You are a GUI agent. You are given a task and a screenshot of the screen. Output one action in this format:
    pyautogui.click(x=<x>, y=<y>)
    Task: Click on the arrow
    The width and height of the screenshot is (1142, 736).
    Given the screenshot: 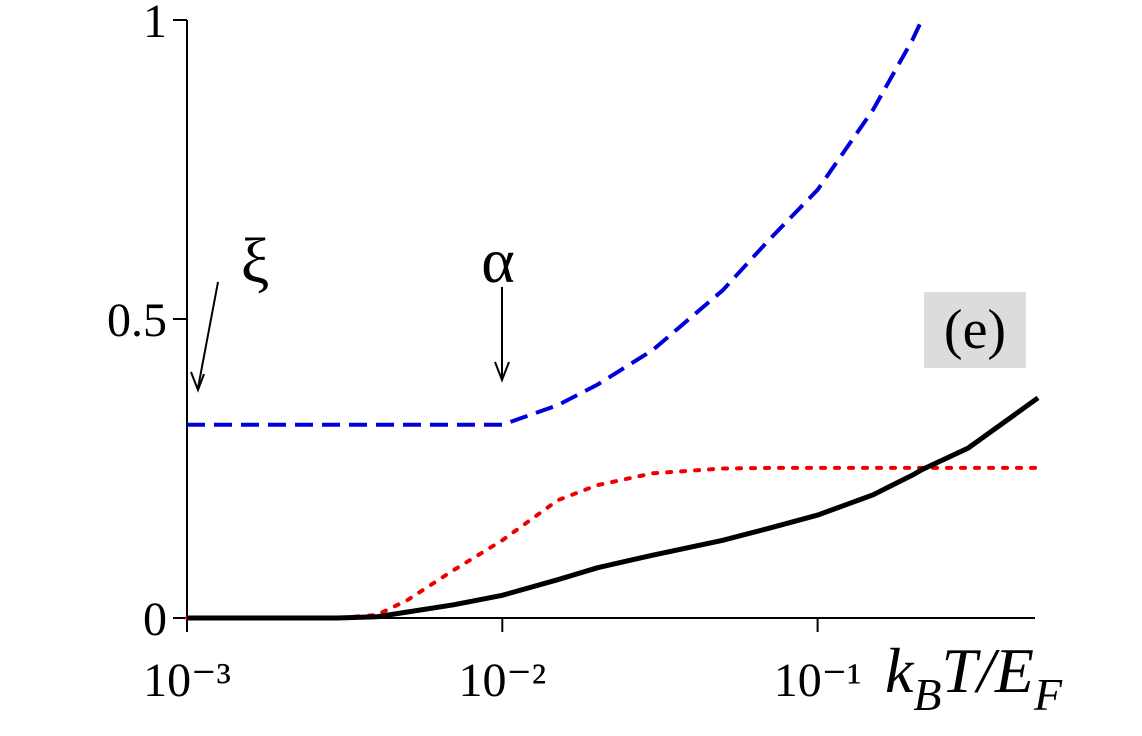 What is the action you would take?
    pyautogui.click(x=208, y=335)
    